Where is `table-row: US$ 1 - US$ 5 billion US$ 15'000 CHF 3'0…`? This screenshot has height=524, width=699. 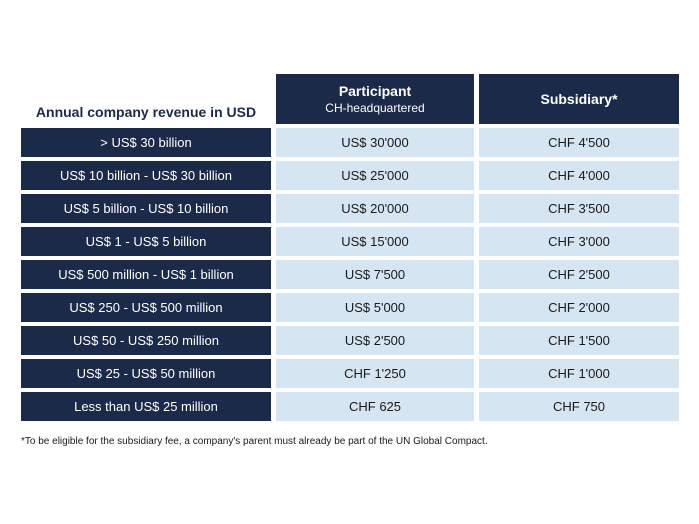
table-row: US$ 1 - US$ 5 billion US$ 15'000 CHF 3'0… is located at coordinates (350, 241).